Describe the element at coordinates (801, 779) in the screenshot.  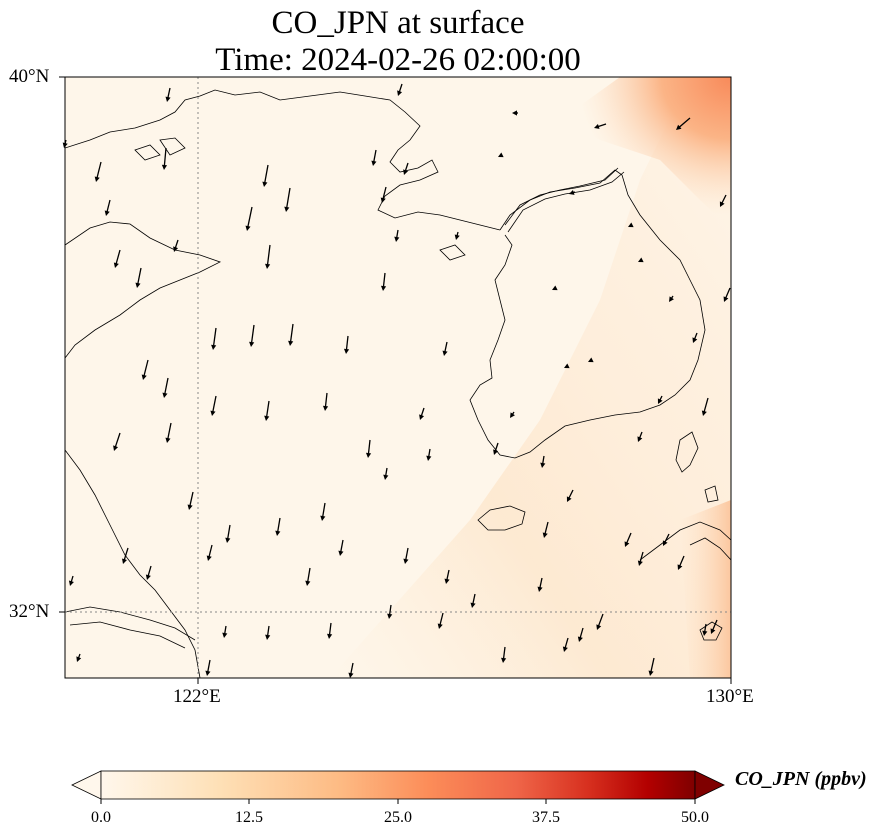
I see `colorbar-label: CO_JPN (ppbv)` at that location.